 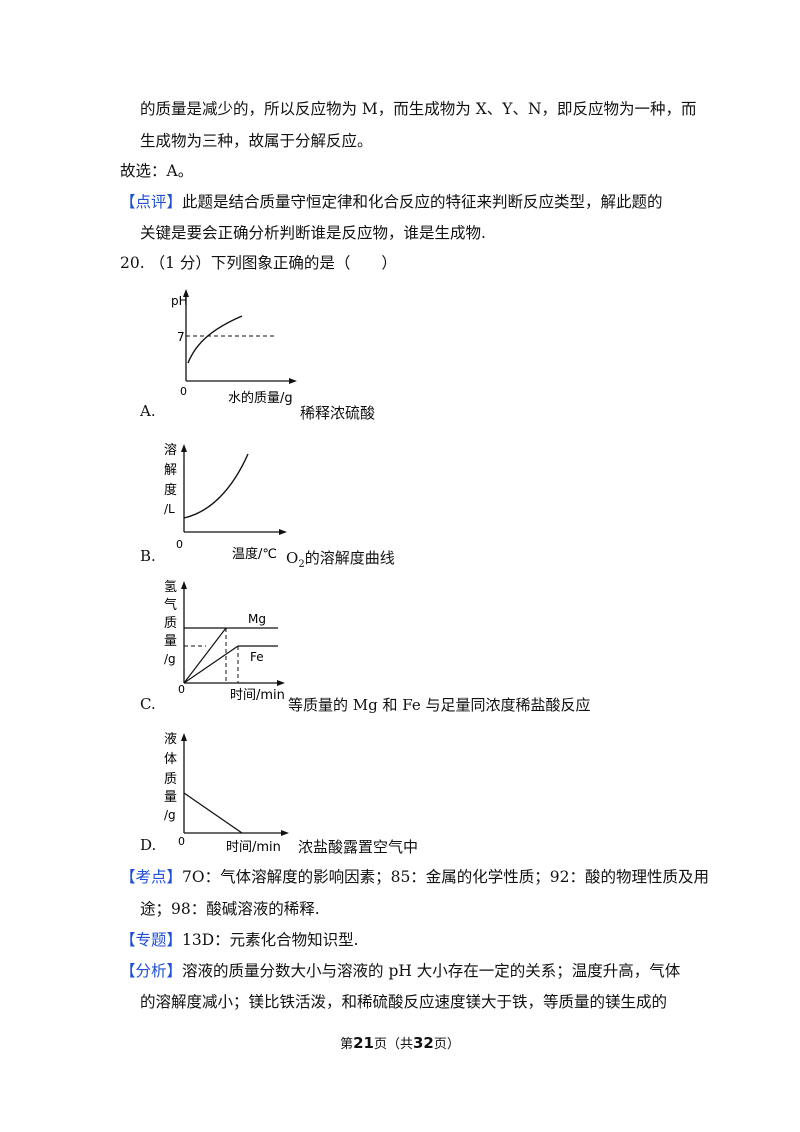 I want to click on graph-a-ytick: 7, so click(x=181, y=337).